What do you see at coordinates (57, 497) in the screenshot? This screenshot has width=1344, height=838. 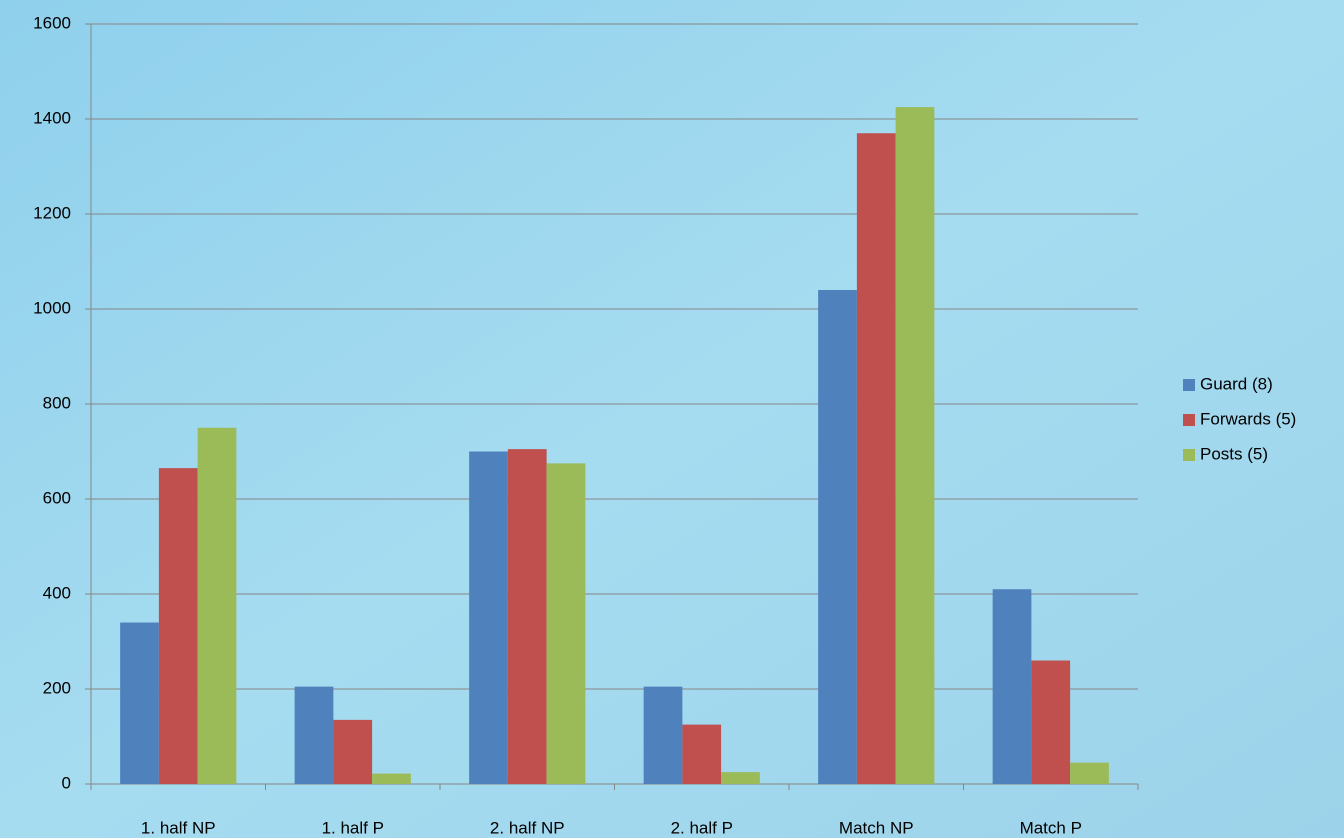 I see `y-tick-label: 600` at bounding box center [57, 497].